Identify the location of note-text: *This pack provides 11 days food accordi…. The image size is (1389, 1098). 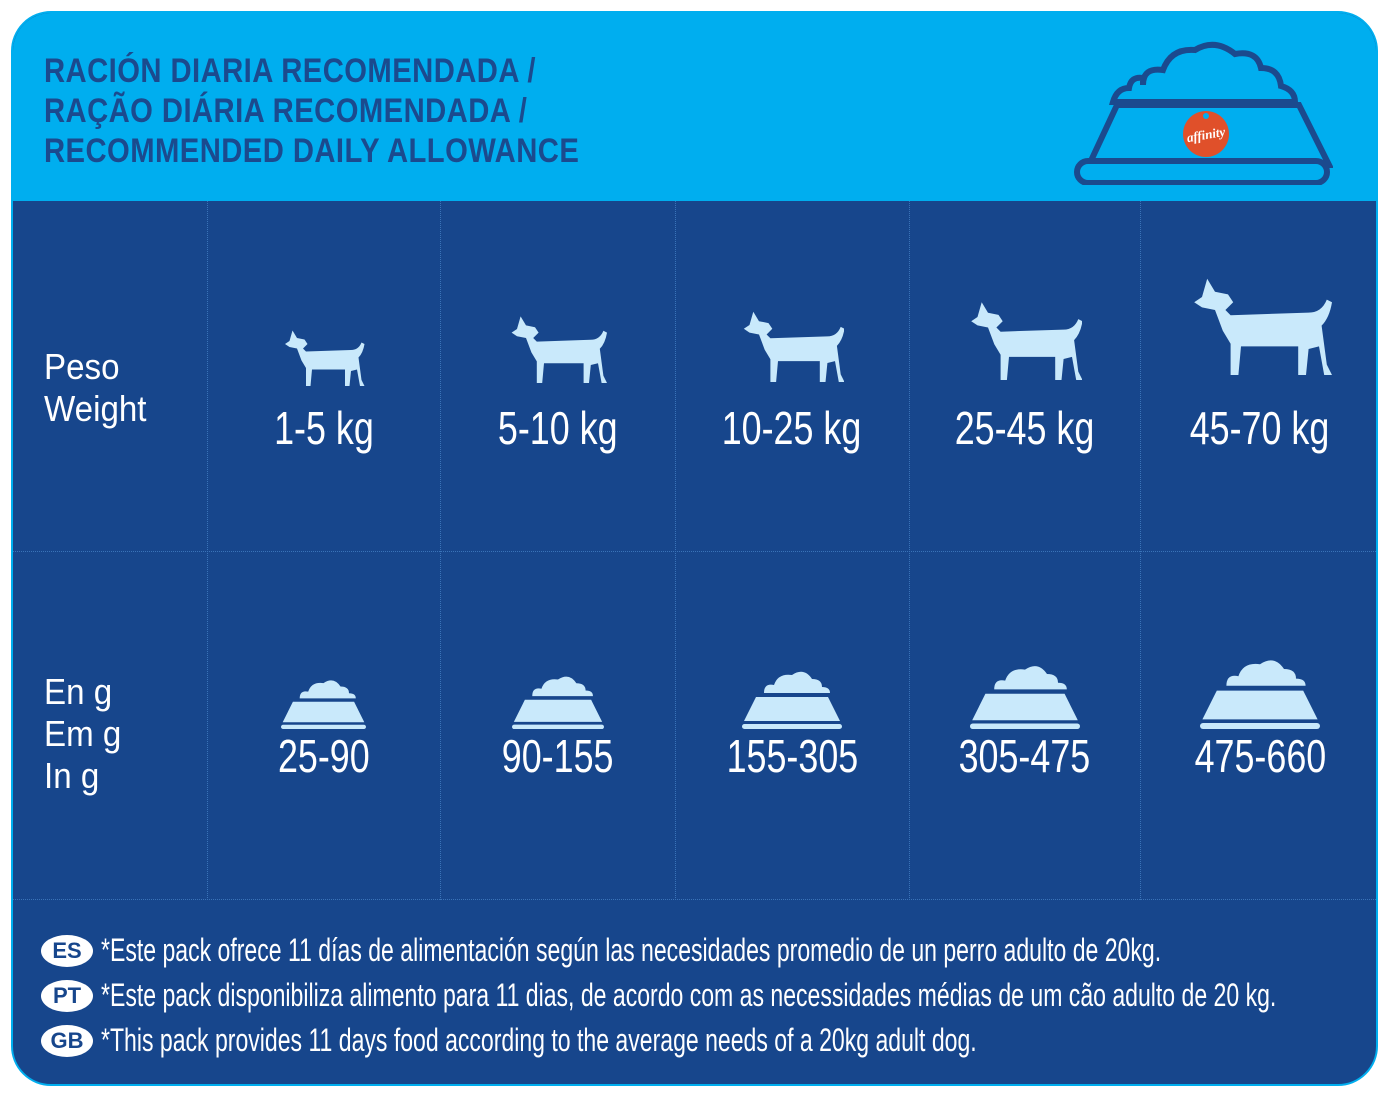
(539, 1040).